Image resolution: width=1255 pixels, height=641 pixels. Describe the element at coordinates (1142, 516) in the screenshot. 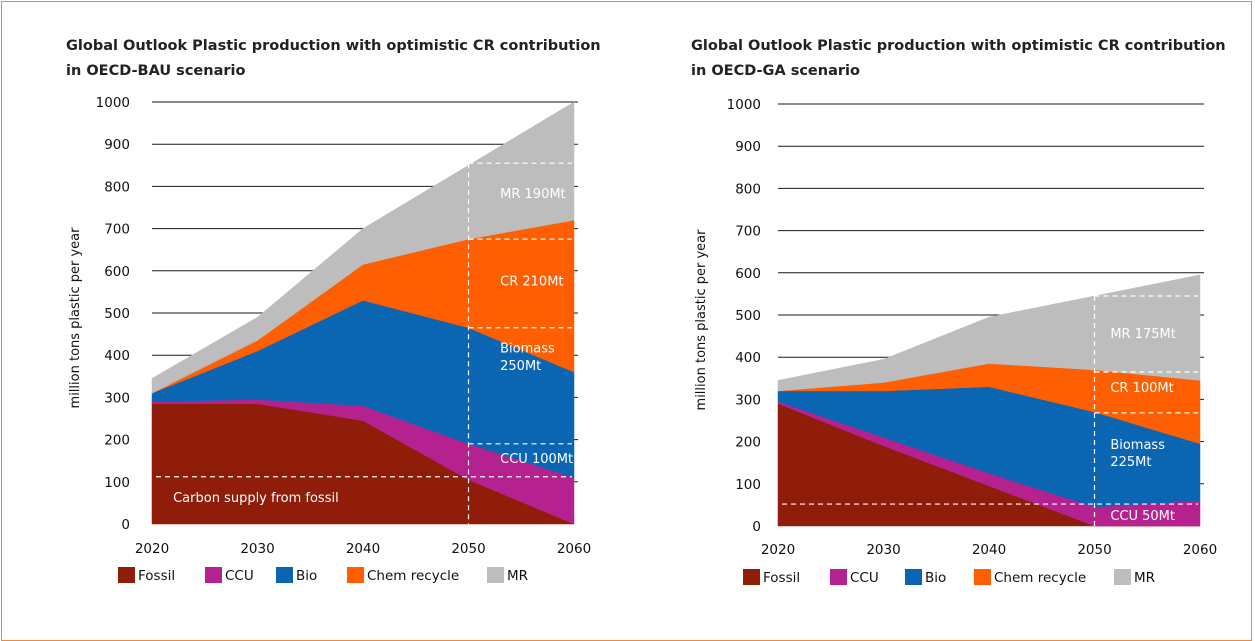

I see `annotation-label: CCU 50Mt` at that location.